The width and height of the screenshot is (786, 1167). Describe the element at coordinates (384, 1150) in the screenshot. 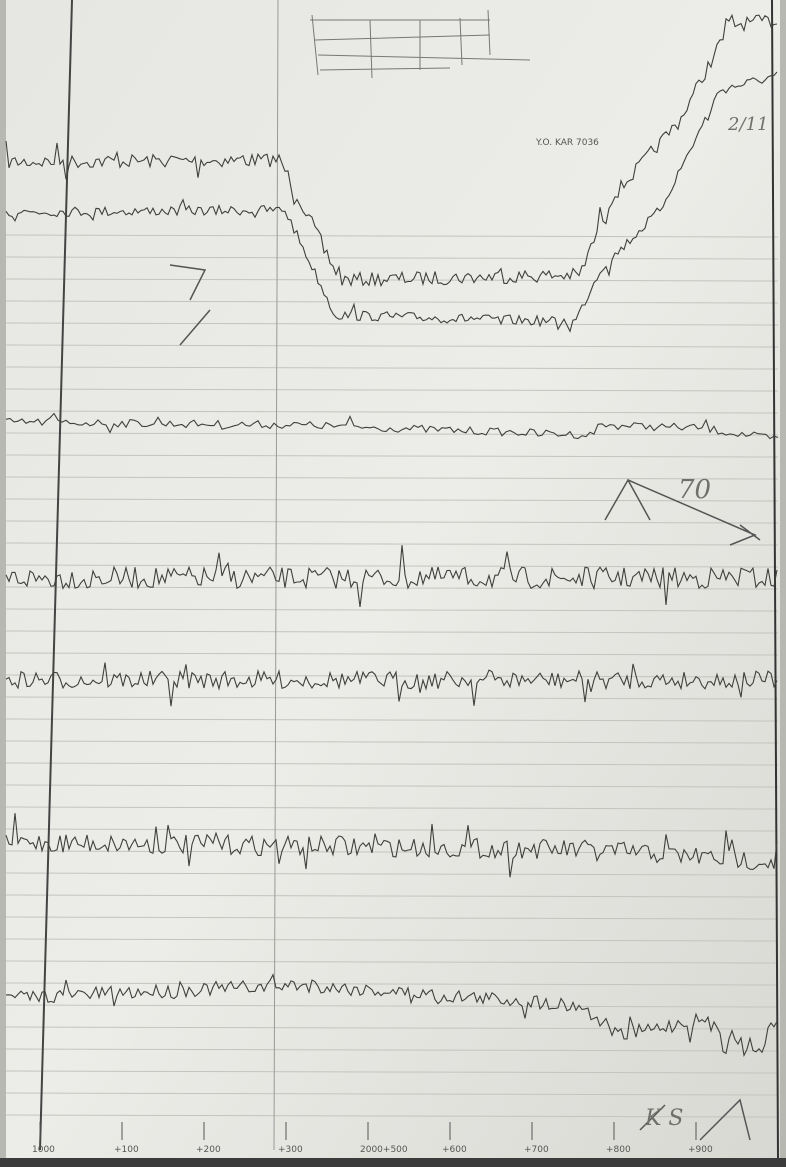

I see `time-label: 2000+500` at that location.